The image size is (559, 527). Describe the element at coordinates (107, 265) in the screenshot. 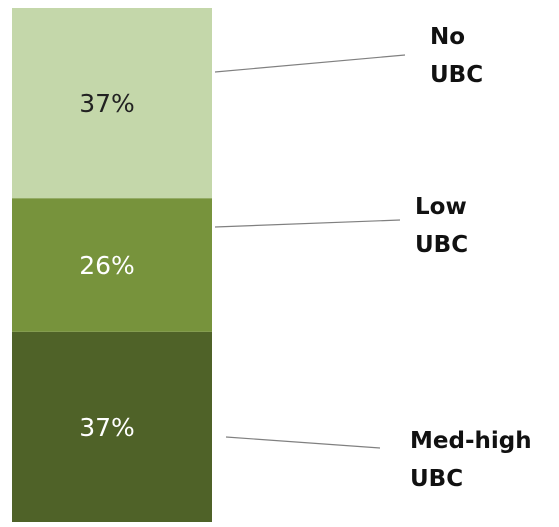

I see `data-label: 26%` at that location.